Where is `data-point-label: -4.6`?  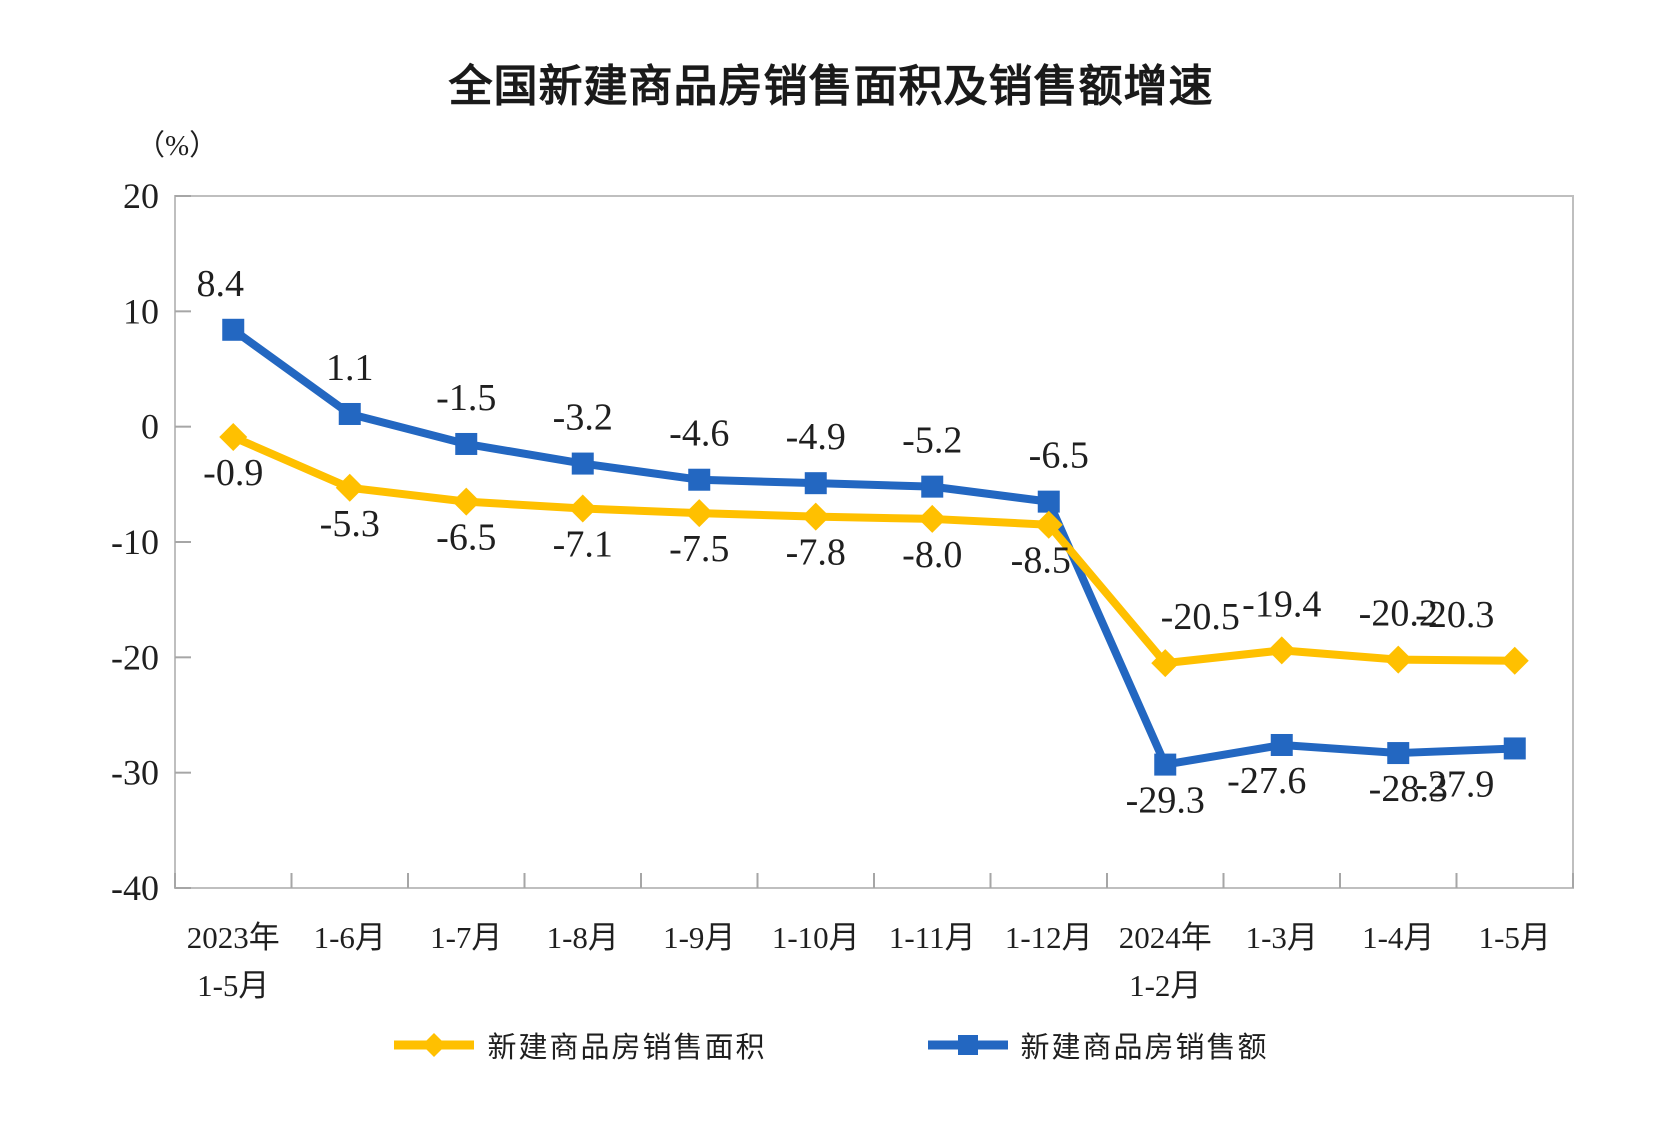 data-point-label: -4.6 is located at coordinates (699, 434).